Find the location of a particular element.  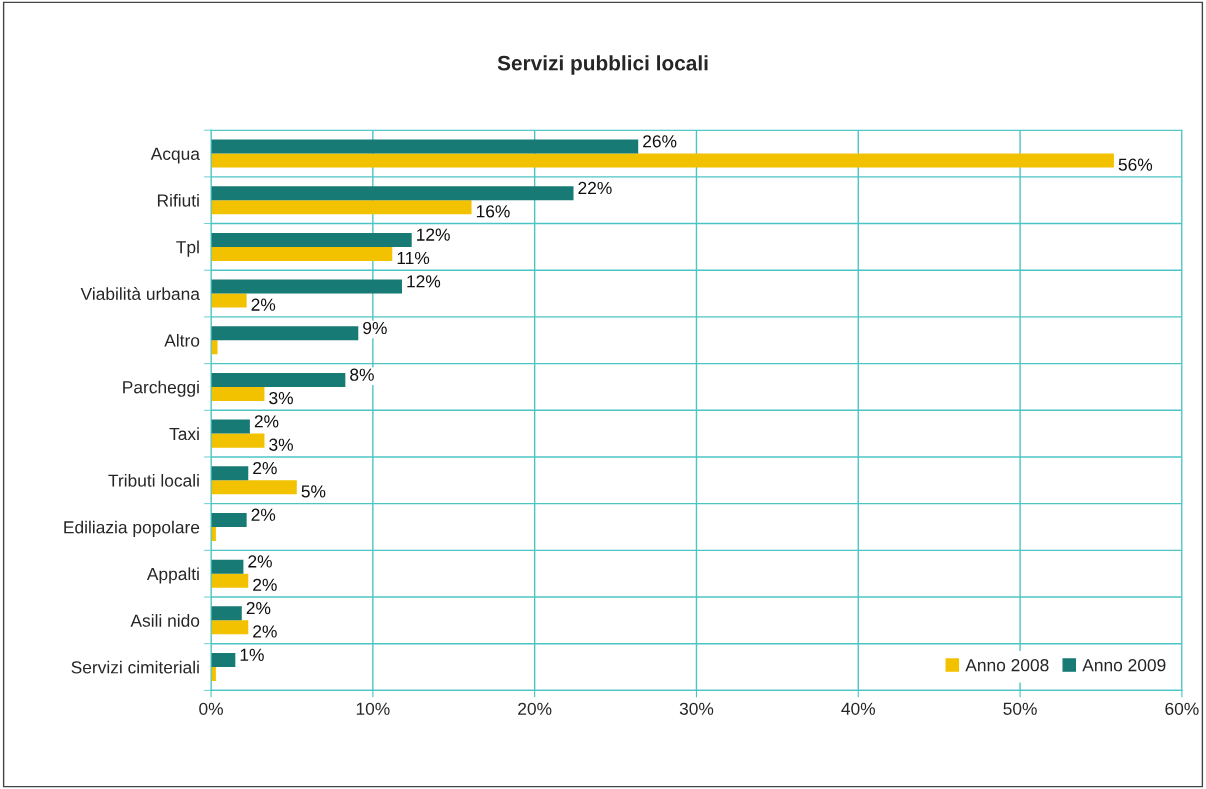

x-tick-label: 50% is located at coordinates (1020, 708).